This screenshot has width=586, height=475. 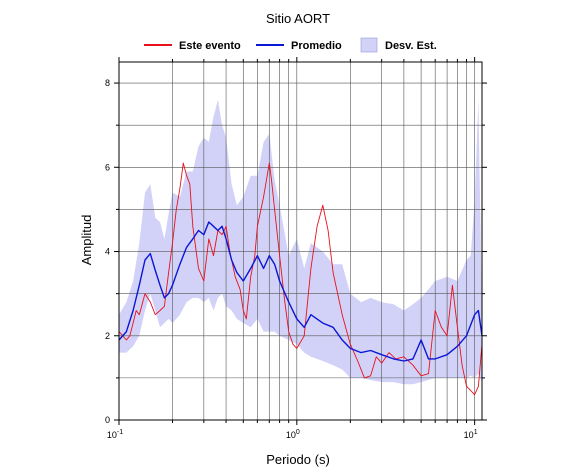 What do you see at coordinates (316, 46) in the screenshot?
I see `legend-label: Promedio` at bounding box center [316, 46].